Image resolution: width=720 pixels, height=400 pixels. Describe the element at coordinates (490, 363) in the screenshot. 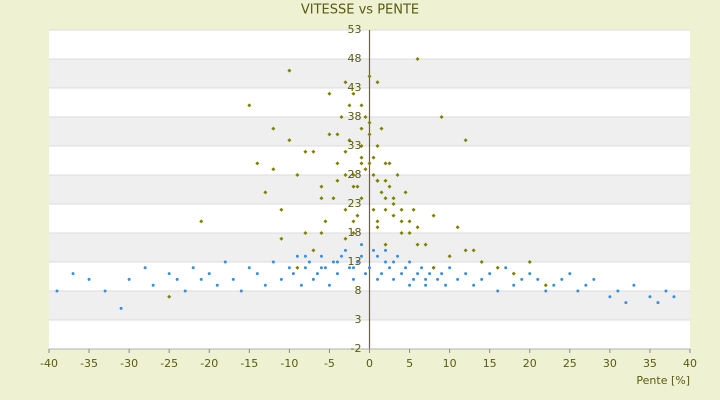

I see `x-tick-label: 15` at that location.